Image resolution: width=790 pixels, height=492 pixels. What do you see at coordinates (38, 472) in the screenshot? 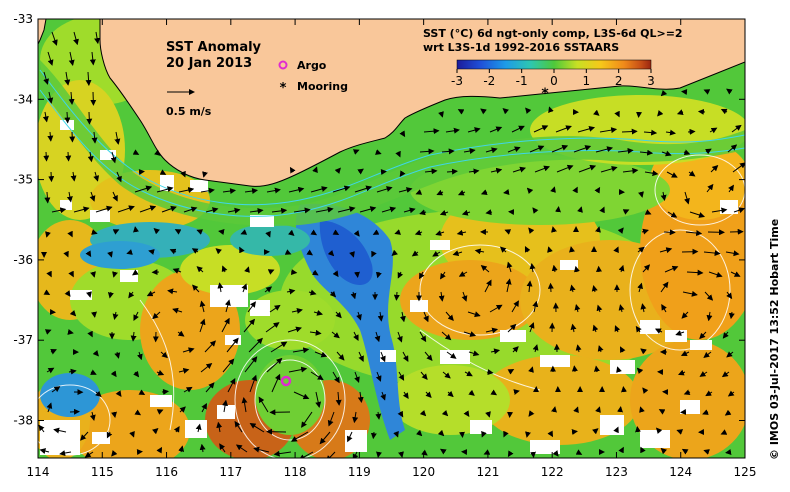
I see `x-tick-label: 114` at bounding box center [38, 472].